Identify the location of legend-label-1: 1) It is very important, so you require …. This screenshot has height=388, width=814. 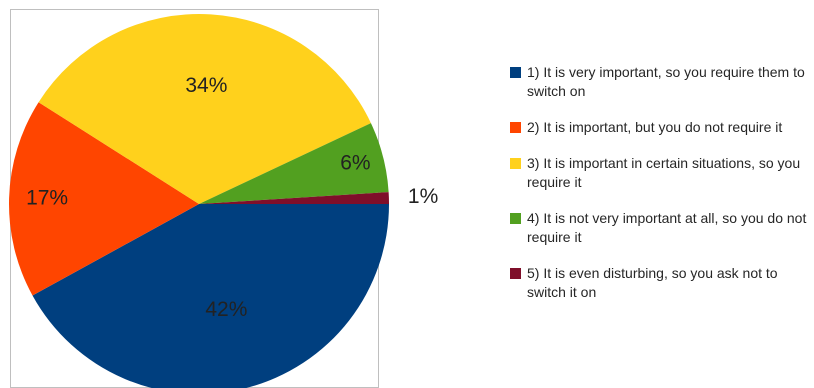
(666, 81).